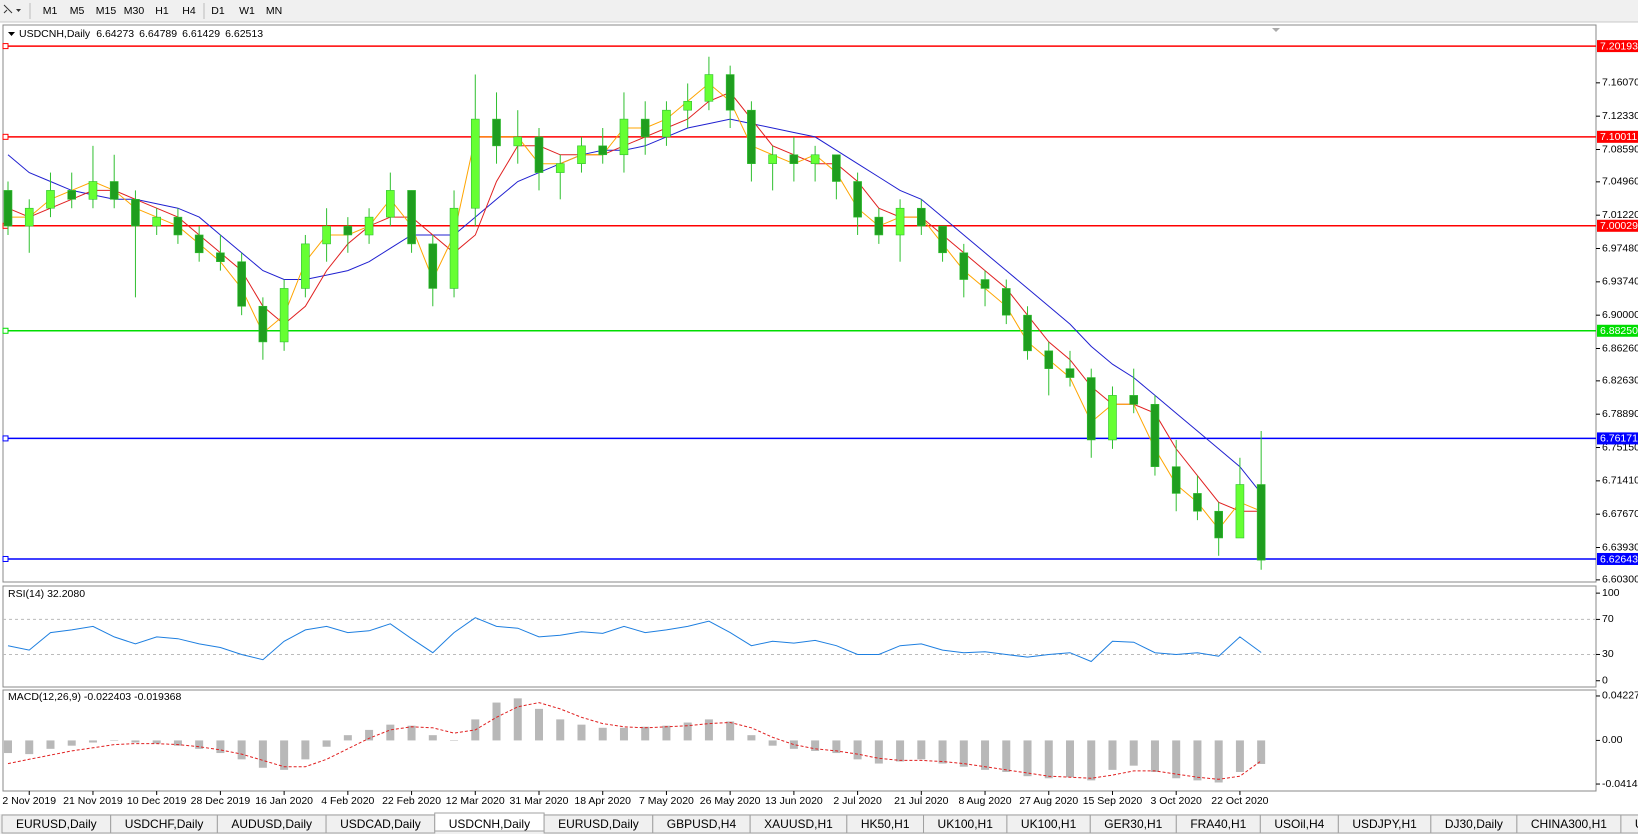 The height and width of the screenshot is (834, 1638). What do you see at coordinates (11, 34) in the screenshot?
I see `panel-menu-arrow` at bounding box center [11, 34].